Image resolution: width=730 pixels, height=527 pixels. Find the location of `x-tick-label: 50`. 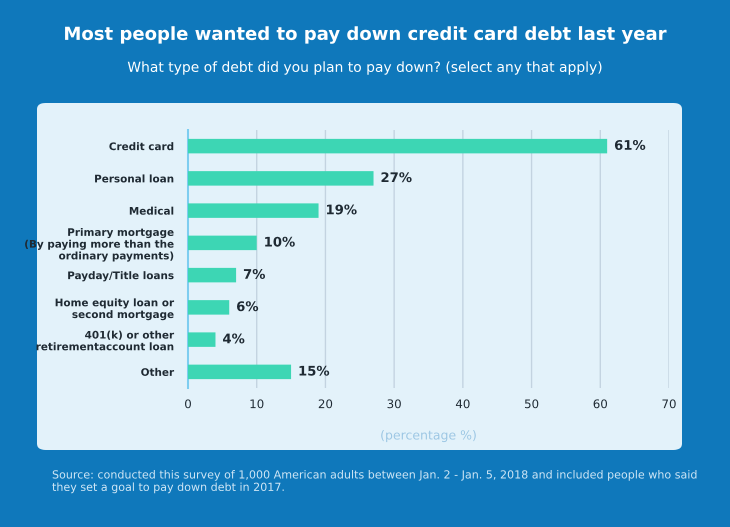

x-tick-label: 50 is located at coordinates (531, 403).